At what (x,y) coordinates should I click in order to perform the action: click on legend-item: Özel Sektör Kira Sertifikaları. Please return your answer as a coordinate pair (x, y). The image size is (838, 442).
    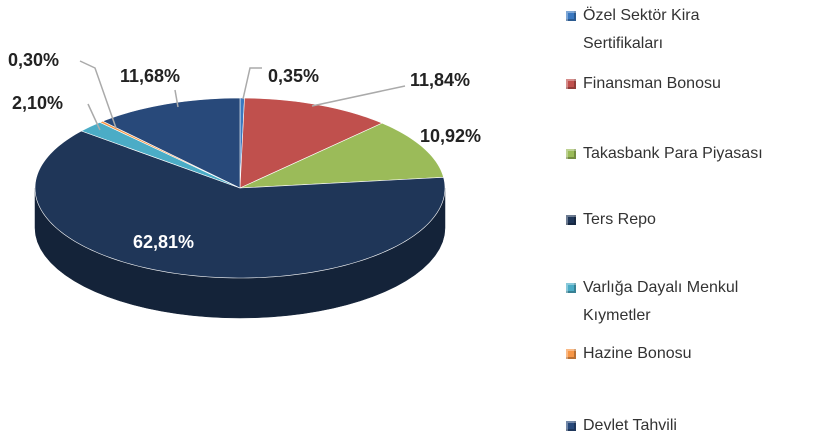
    Looking at the image, I should click on (641, 30).